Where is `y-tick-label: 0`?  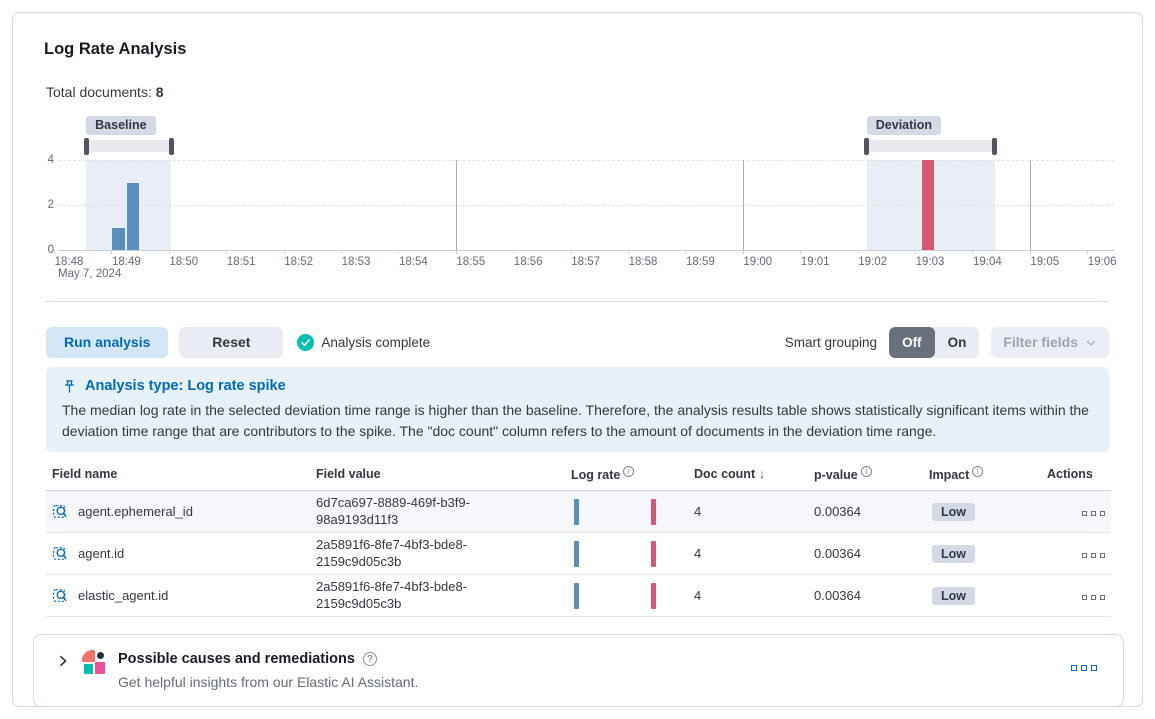 y-tick-label: 0 is located at coordinates (50, 250).